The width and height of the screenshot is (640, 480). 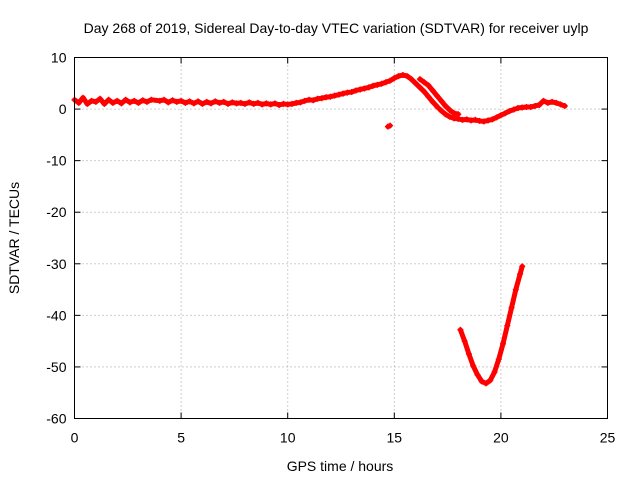 What do you see at coordinates (181, 438) in the screenshot?
I see `x-tick-label: 5` at bounding box center [181, 438].